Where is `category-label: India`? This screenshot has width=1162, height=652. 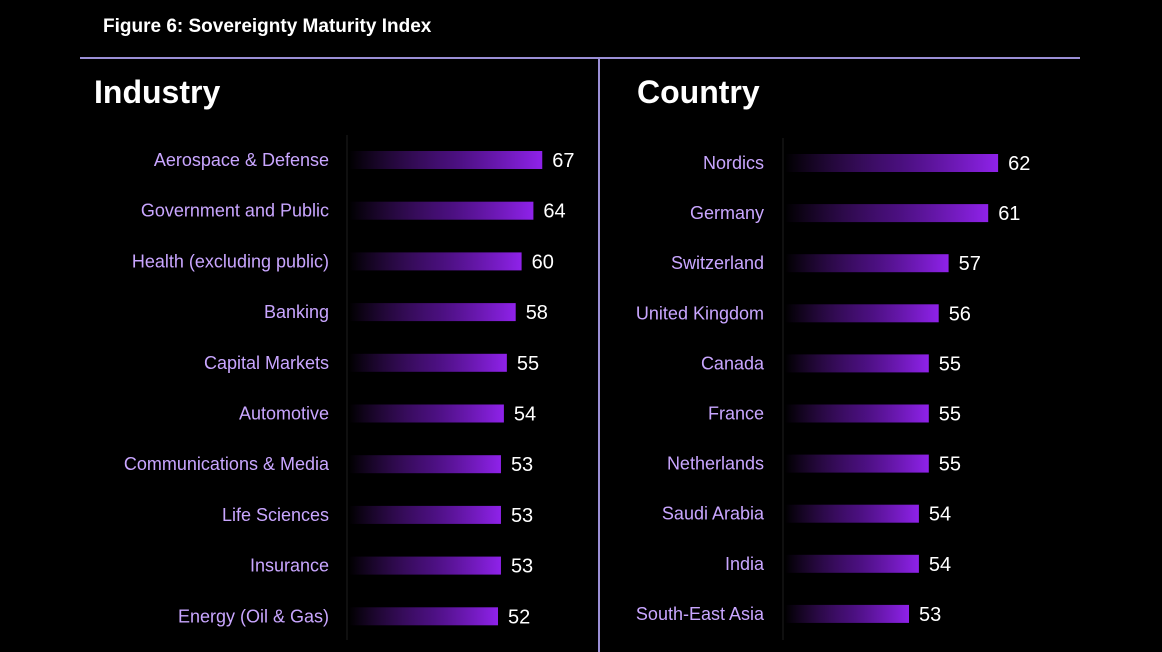
category-label: India is located at coordinates (745, 564).